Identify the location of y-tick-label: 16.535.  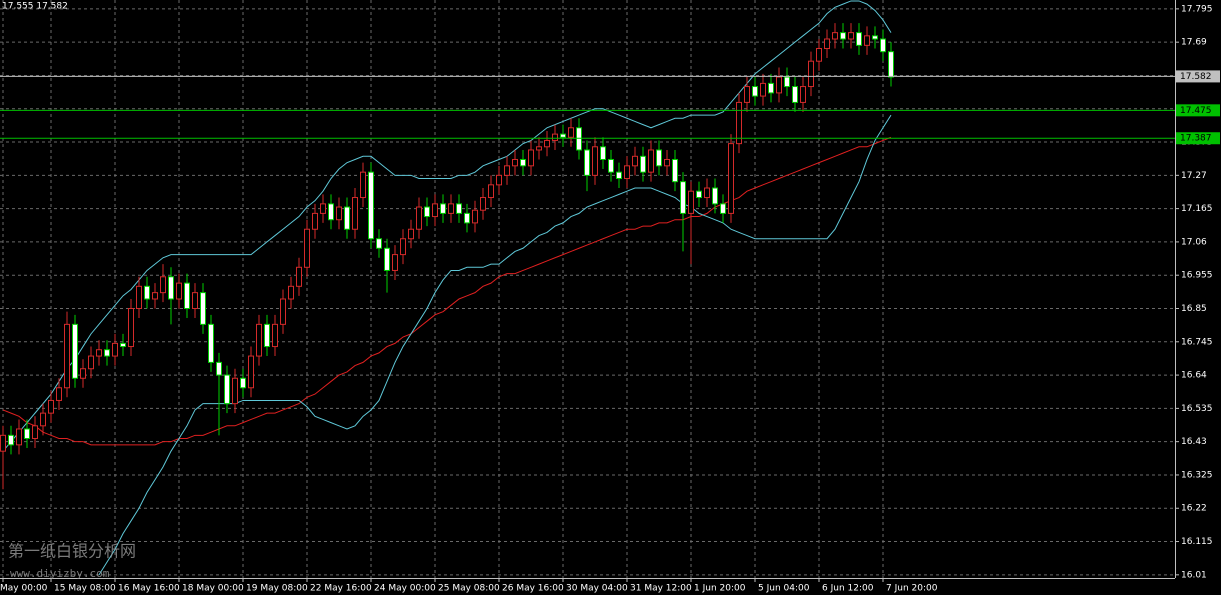
(1197, 409).